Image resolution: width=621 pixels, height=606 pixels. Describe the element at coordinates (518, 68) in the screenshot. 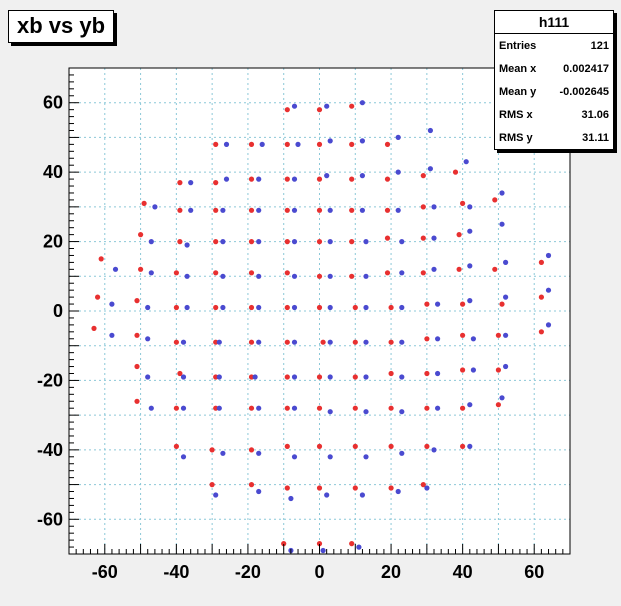

I see `stats-label: Mean x` at that location.